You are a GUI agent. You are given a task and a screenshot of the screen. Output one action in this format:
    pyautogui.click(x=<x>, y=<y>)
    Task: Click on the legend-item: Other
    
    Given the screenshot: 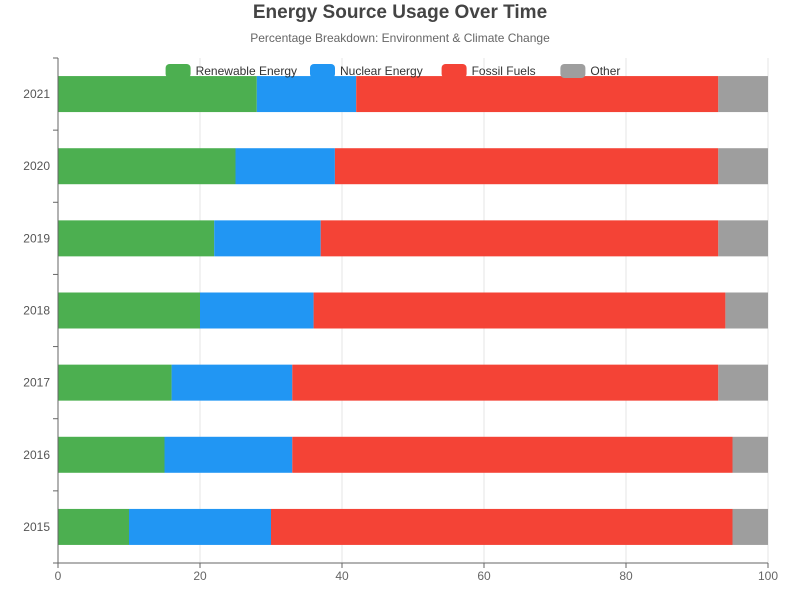 What is the action you would take?
    pyautogui.click(x=590, y=71)
    